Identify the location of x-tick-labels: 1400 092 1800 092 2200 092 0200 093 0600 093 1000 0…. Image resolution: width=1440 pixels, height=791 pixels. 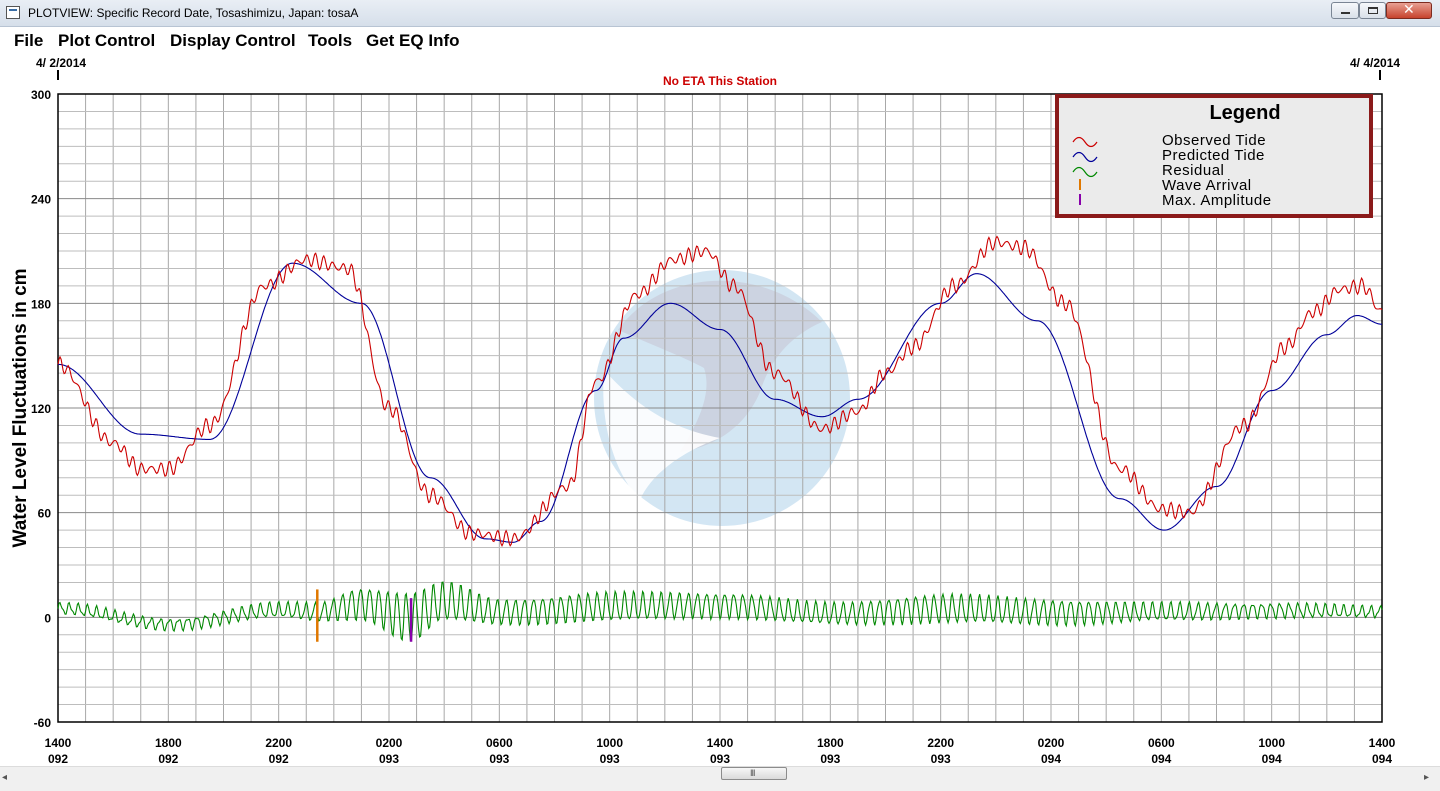
(720, 751).